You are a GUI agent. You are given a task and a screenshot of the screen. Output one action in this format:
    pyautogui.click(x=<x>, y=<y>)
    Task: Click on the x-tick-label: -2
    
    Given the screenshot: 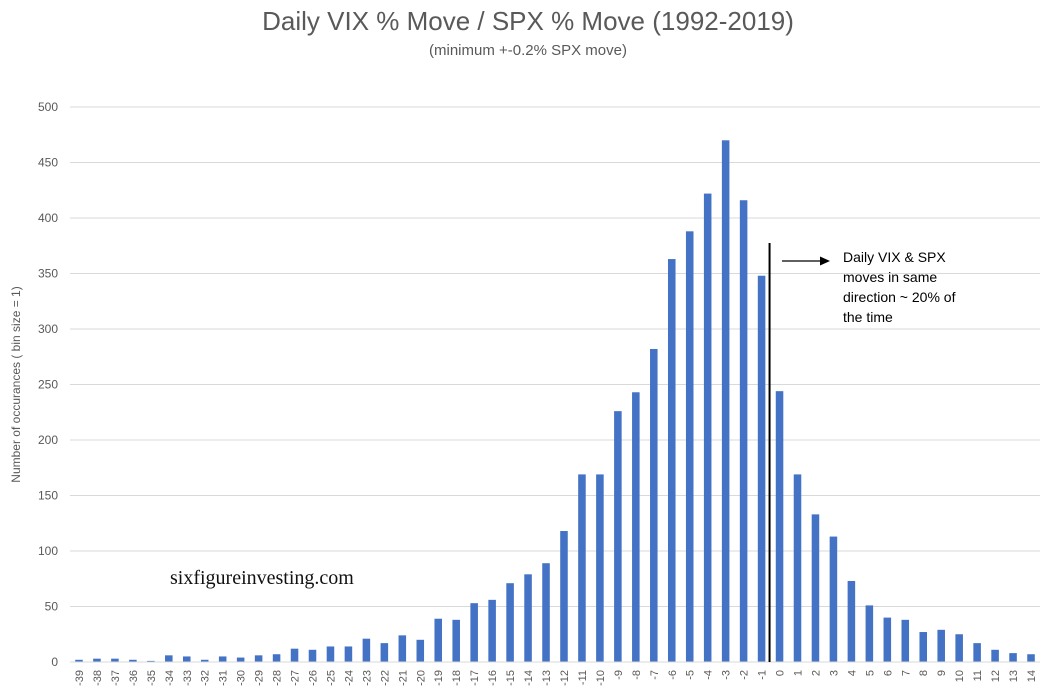 What is the action you would take?
    pyautogui.click(x=745, y=675)
    